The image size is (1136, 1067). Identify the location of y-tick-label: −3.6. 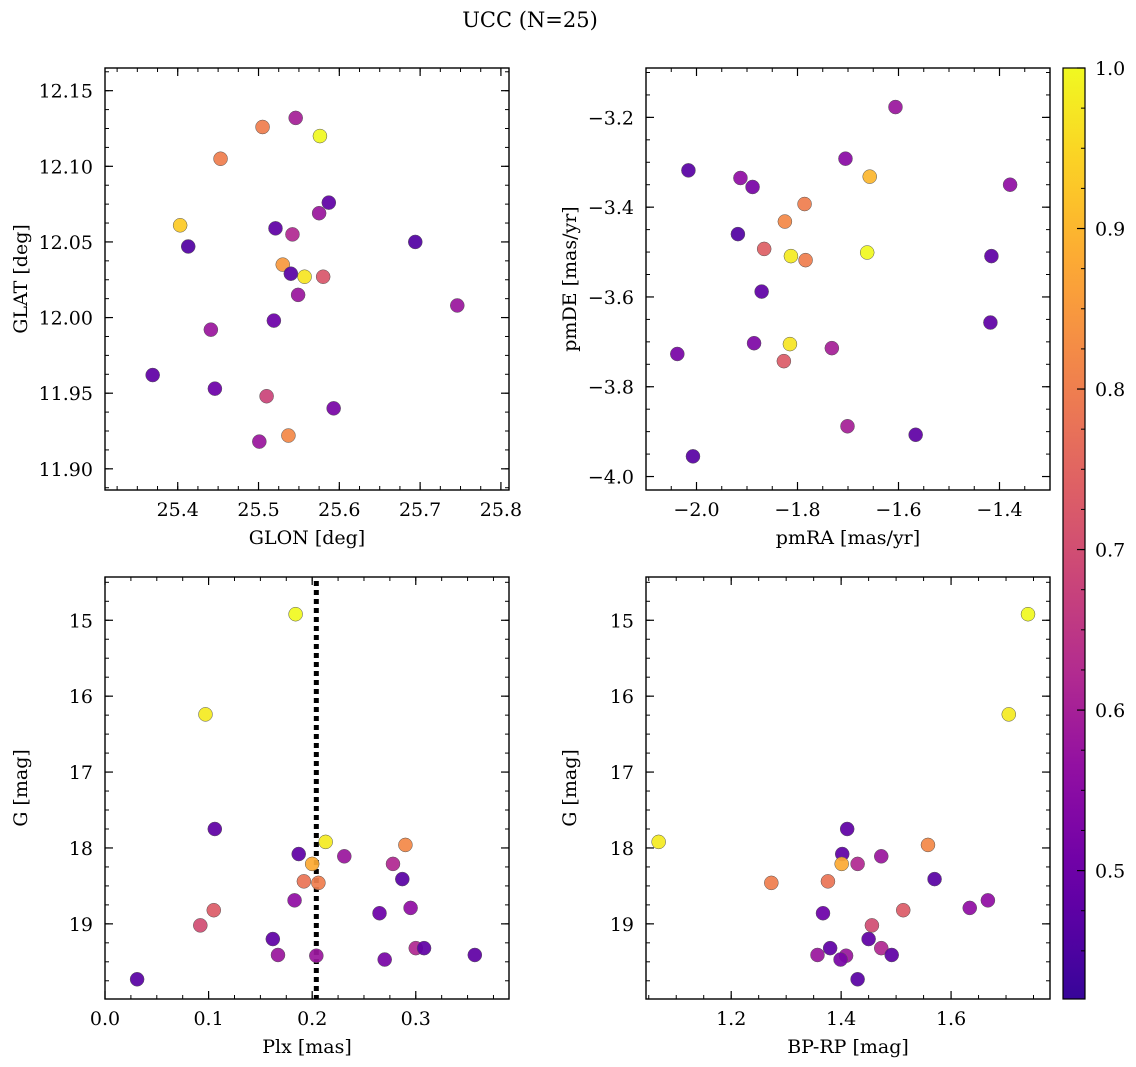
(611, 298).